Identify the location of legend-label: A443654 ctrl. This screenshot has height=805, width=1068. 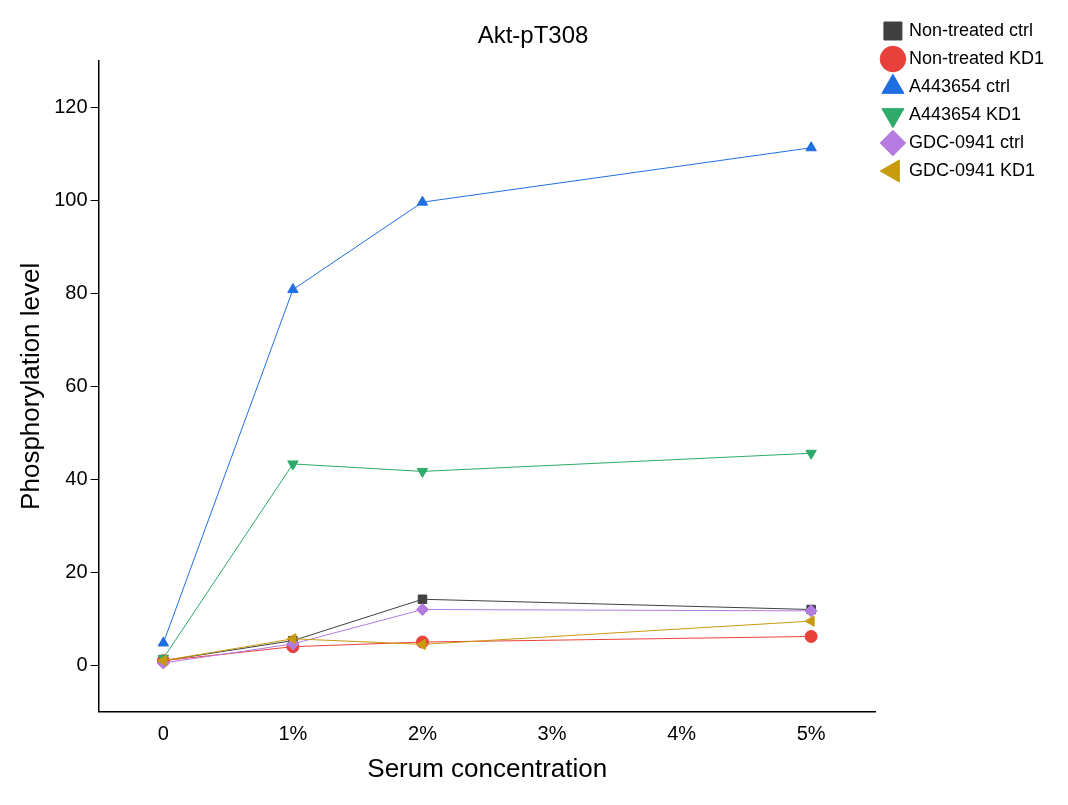
(959, 85).